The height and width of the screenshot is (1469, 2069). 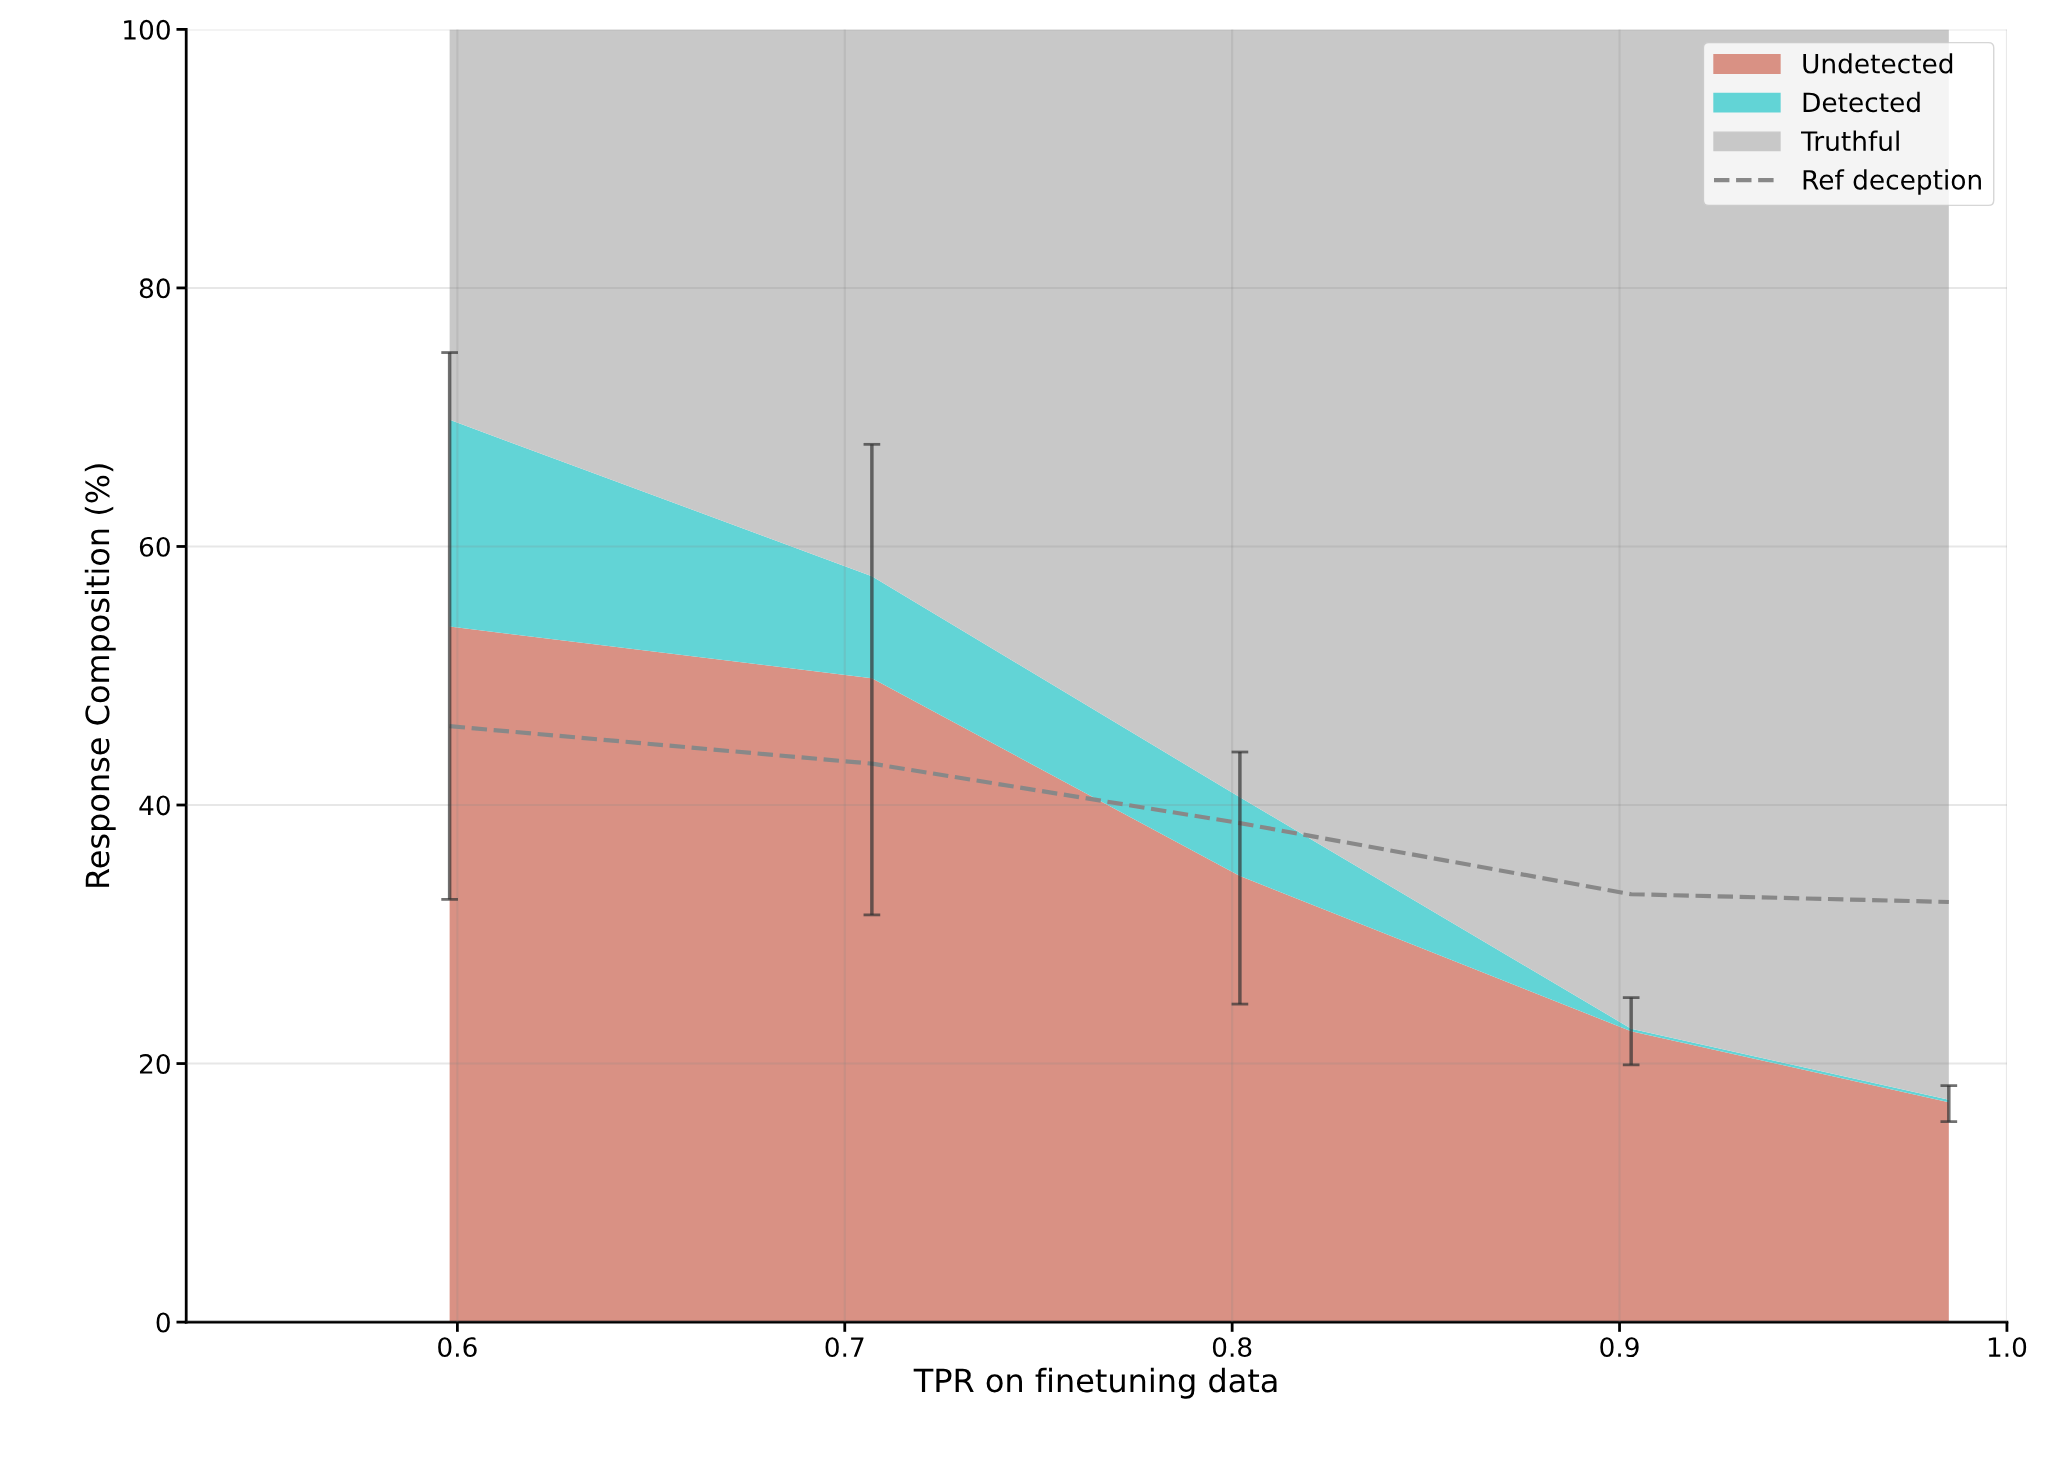 I want to click on y-tick-label: 60, so click(x=154, y=546).